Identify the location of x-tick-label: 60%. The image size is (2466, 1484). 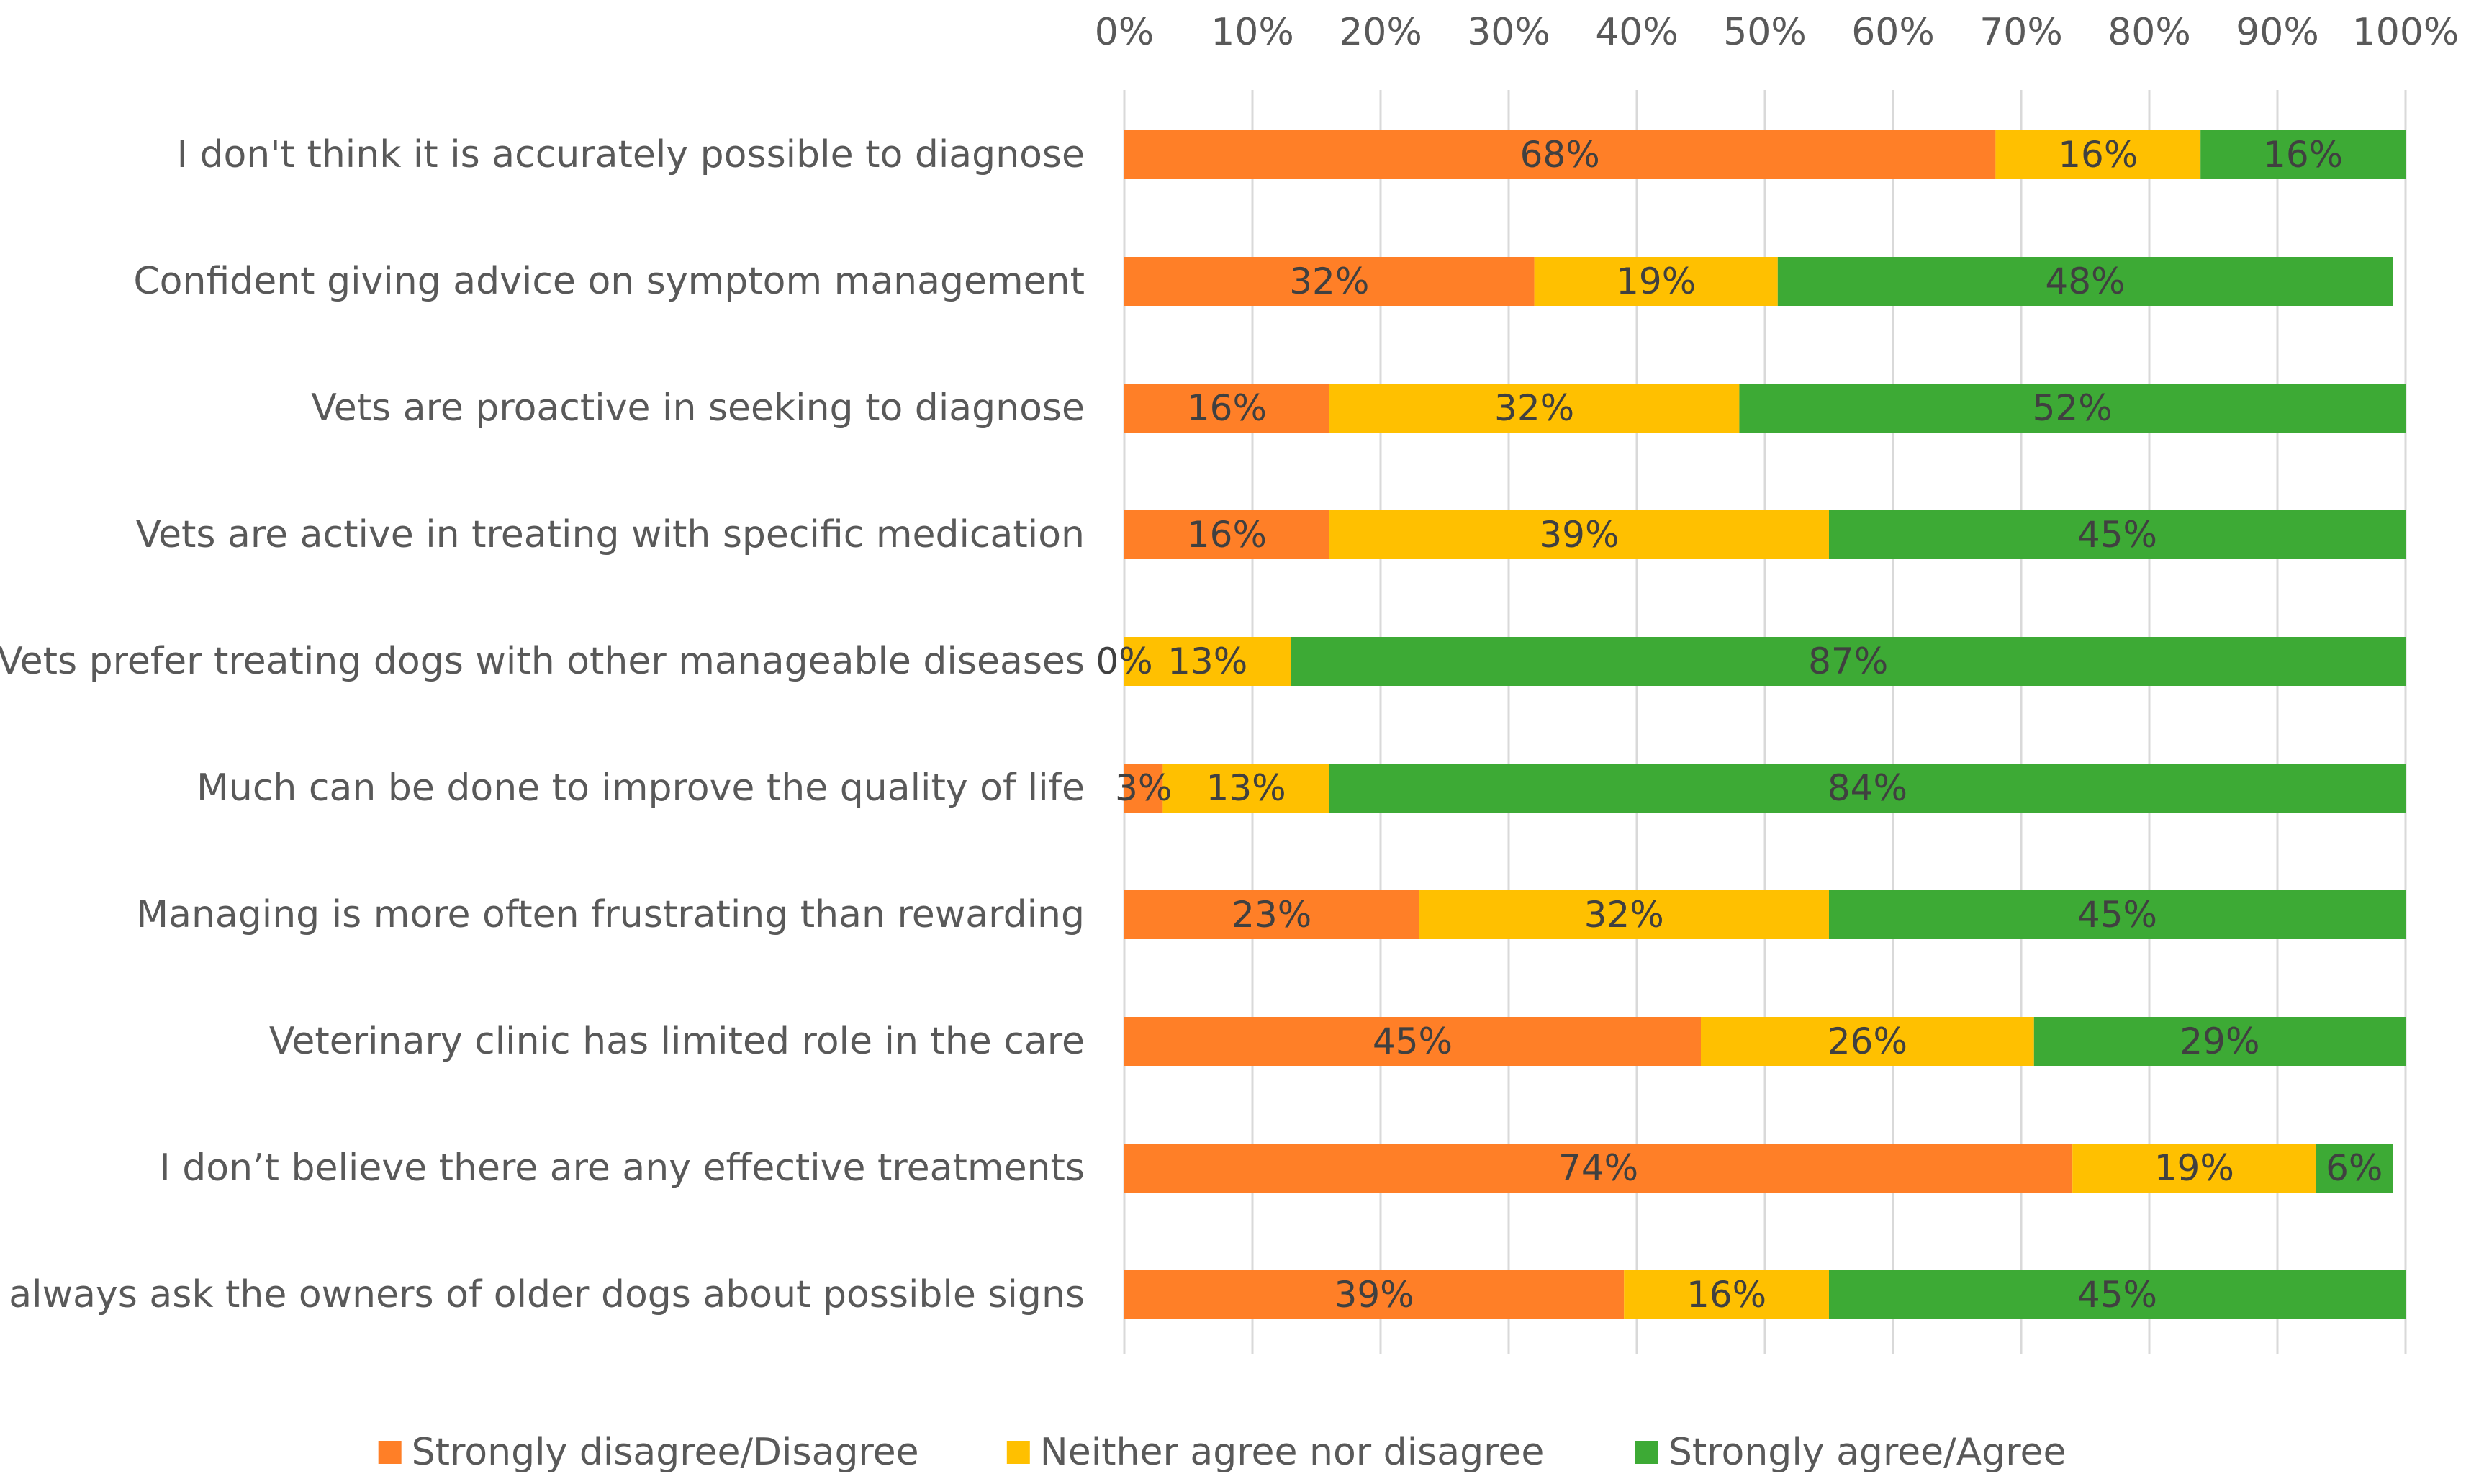
(1893, 32).